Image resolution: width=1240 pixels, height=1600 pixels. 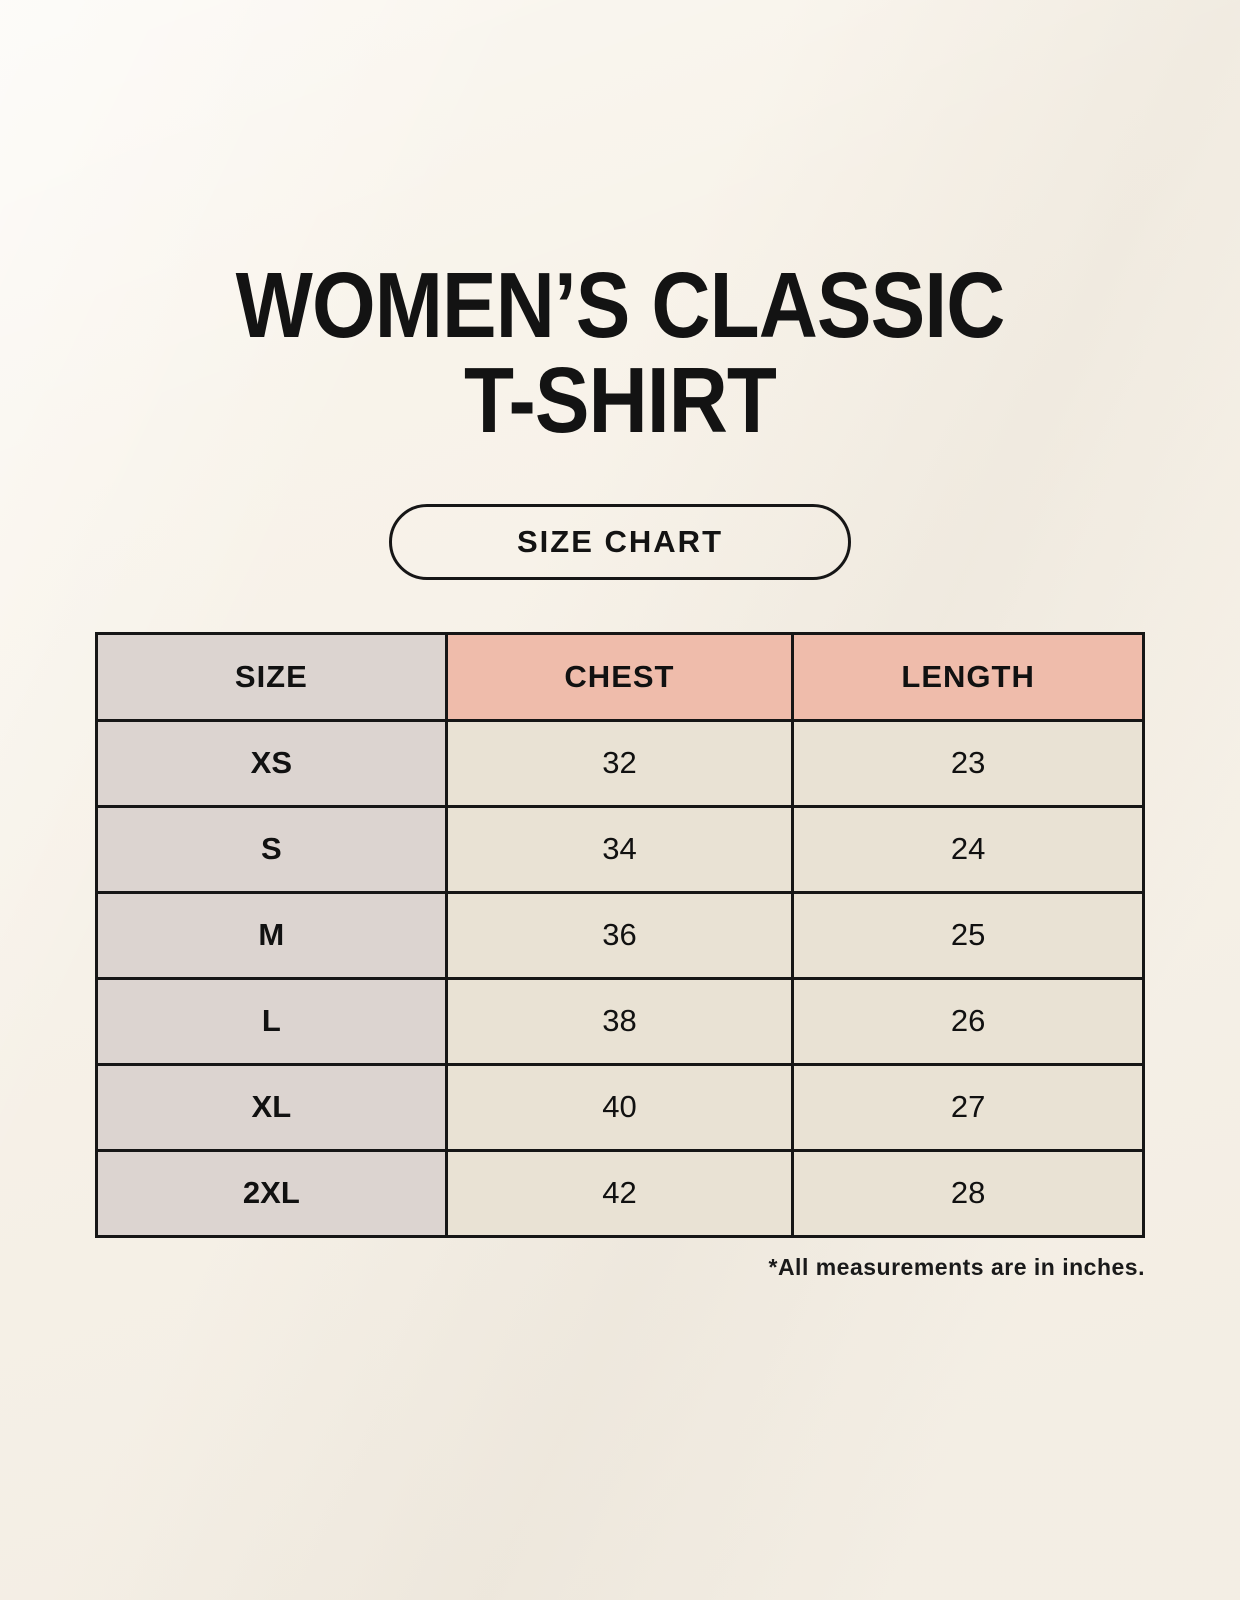 I want to click on page-title-line2: T-SHIRT, so click(x=620, y=399).